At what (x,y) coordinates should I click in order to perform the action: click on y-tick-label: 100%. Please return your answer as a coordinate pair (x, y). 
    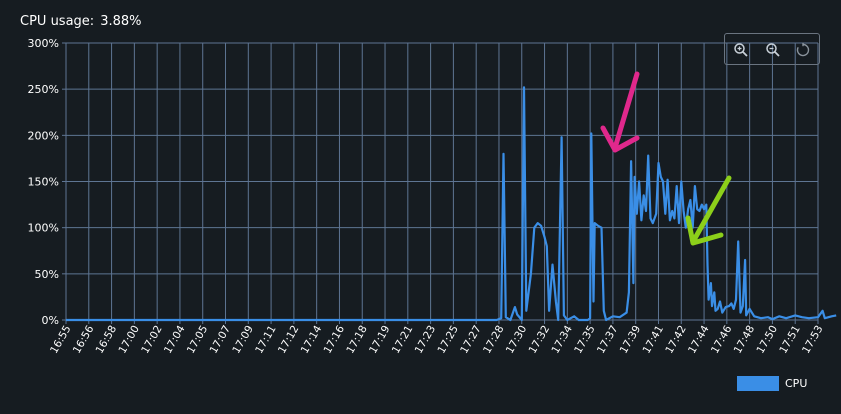
    Looking at the image, I should click on (43, 228).